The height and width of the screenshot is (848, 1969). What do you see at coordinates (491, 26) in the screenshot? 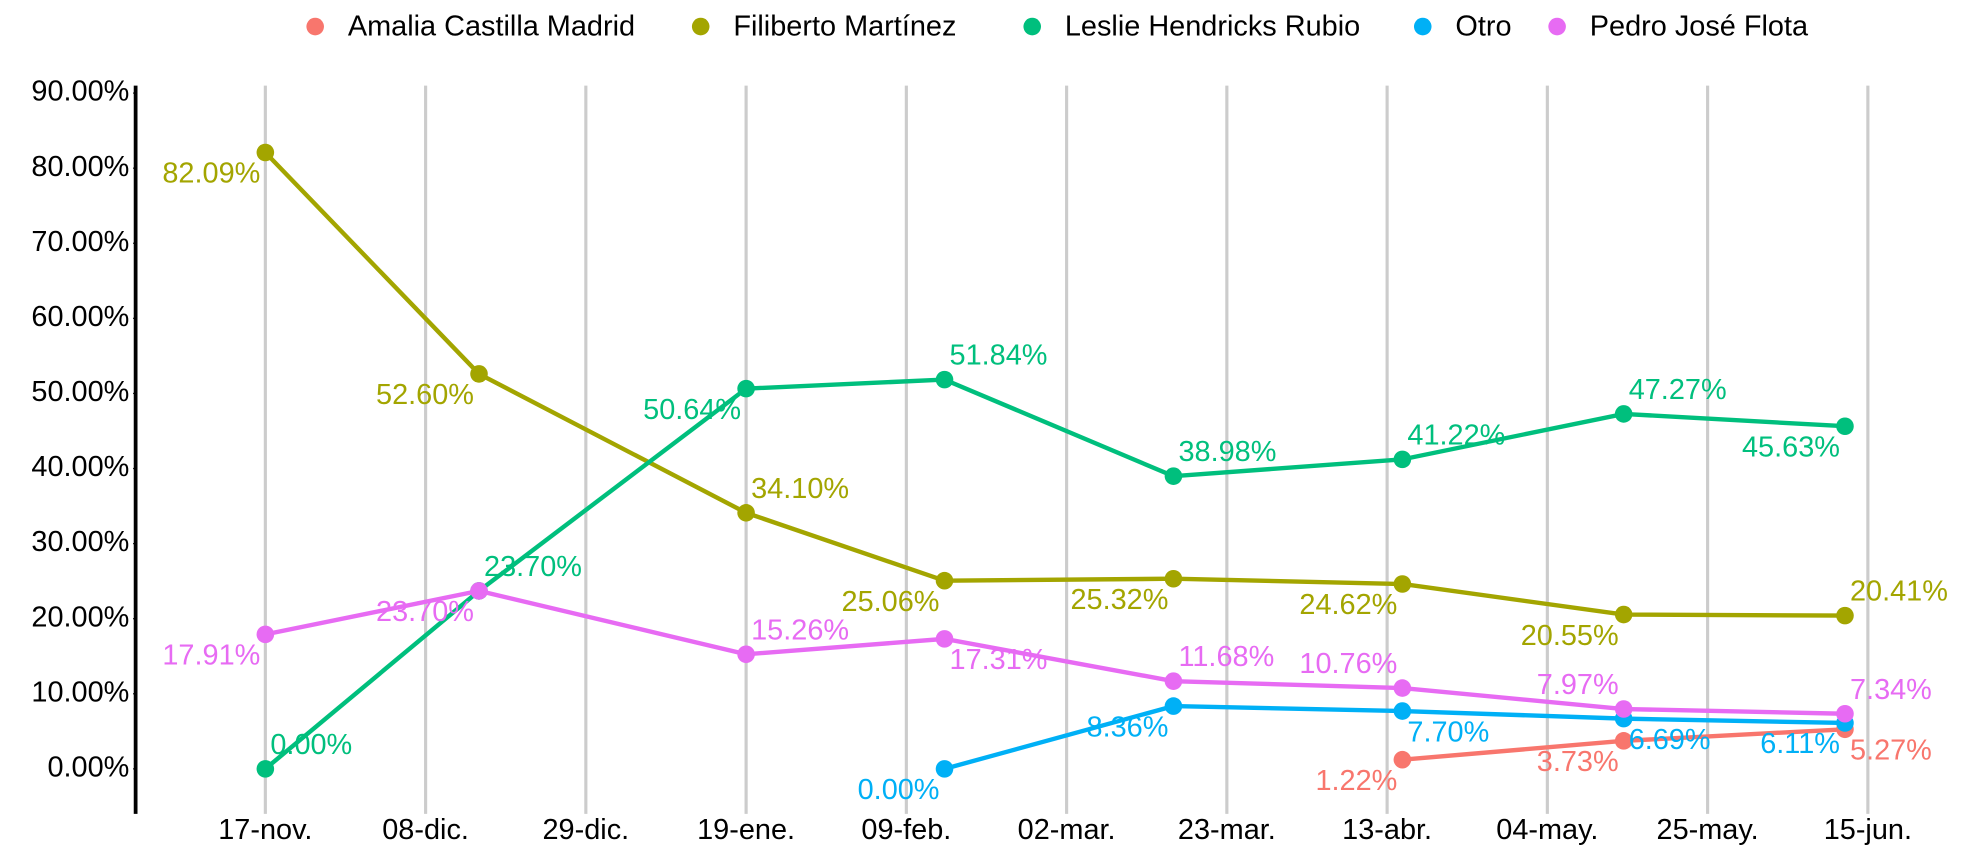
I see `legend-label: Amalia Castilla Madrid` at bounding box center [491, 26].